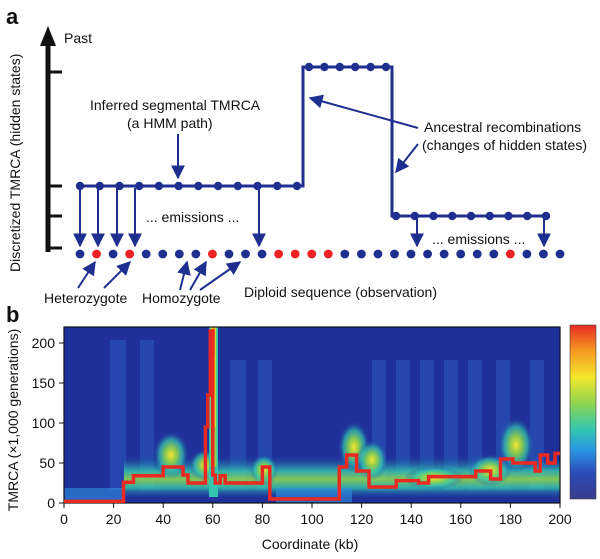 Image resolution: width=600 pixels, height=559 pixels. What do you see at coordinates (312, 519) in the screenshot?
I see `x-tick-label: 100` at bounding box center [312, 519].